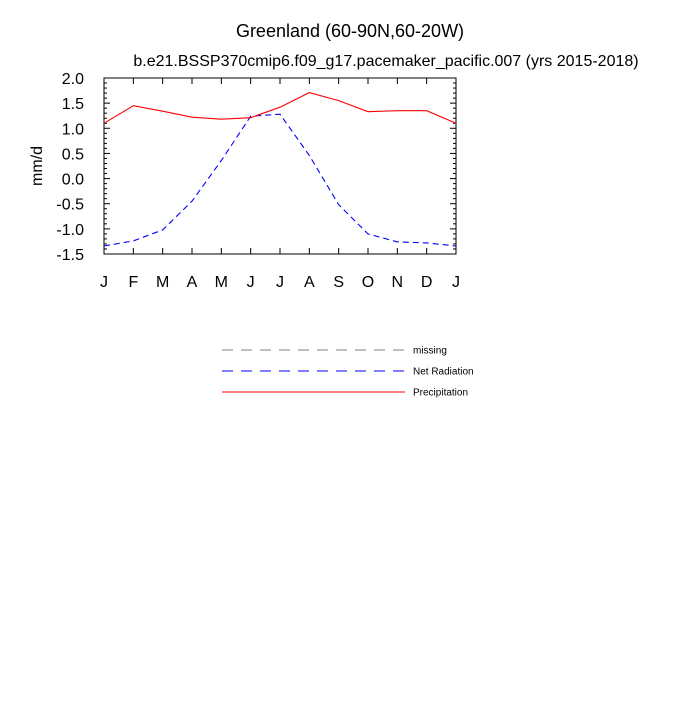 The image size is (700, 705). What do you see at coordinates (430, 351) in the screenshot?
I see `legend-label-missing: missing` at bounding box center [430, 351].